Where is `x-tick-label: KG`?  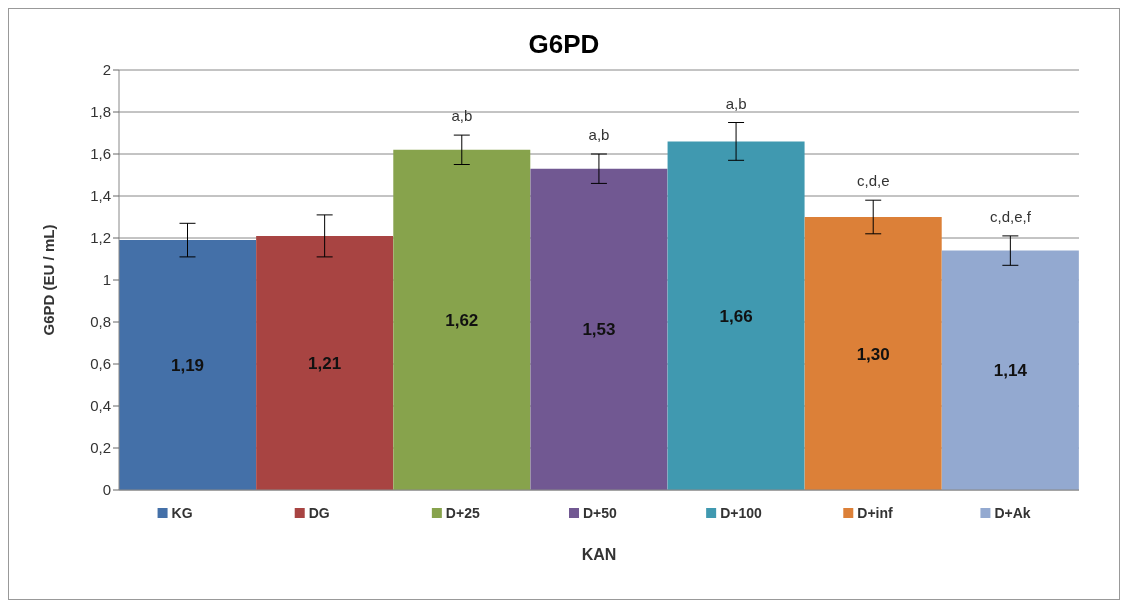 x-tick-label: KG is located at coordinates (182, 513).